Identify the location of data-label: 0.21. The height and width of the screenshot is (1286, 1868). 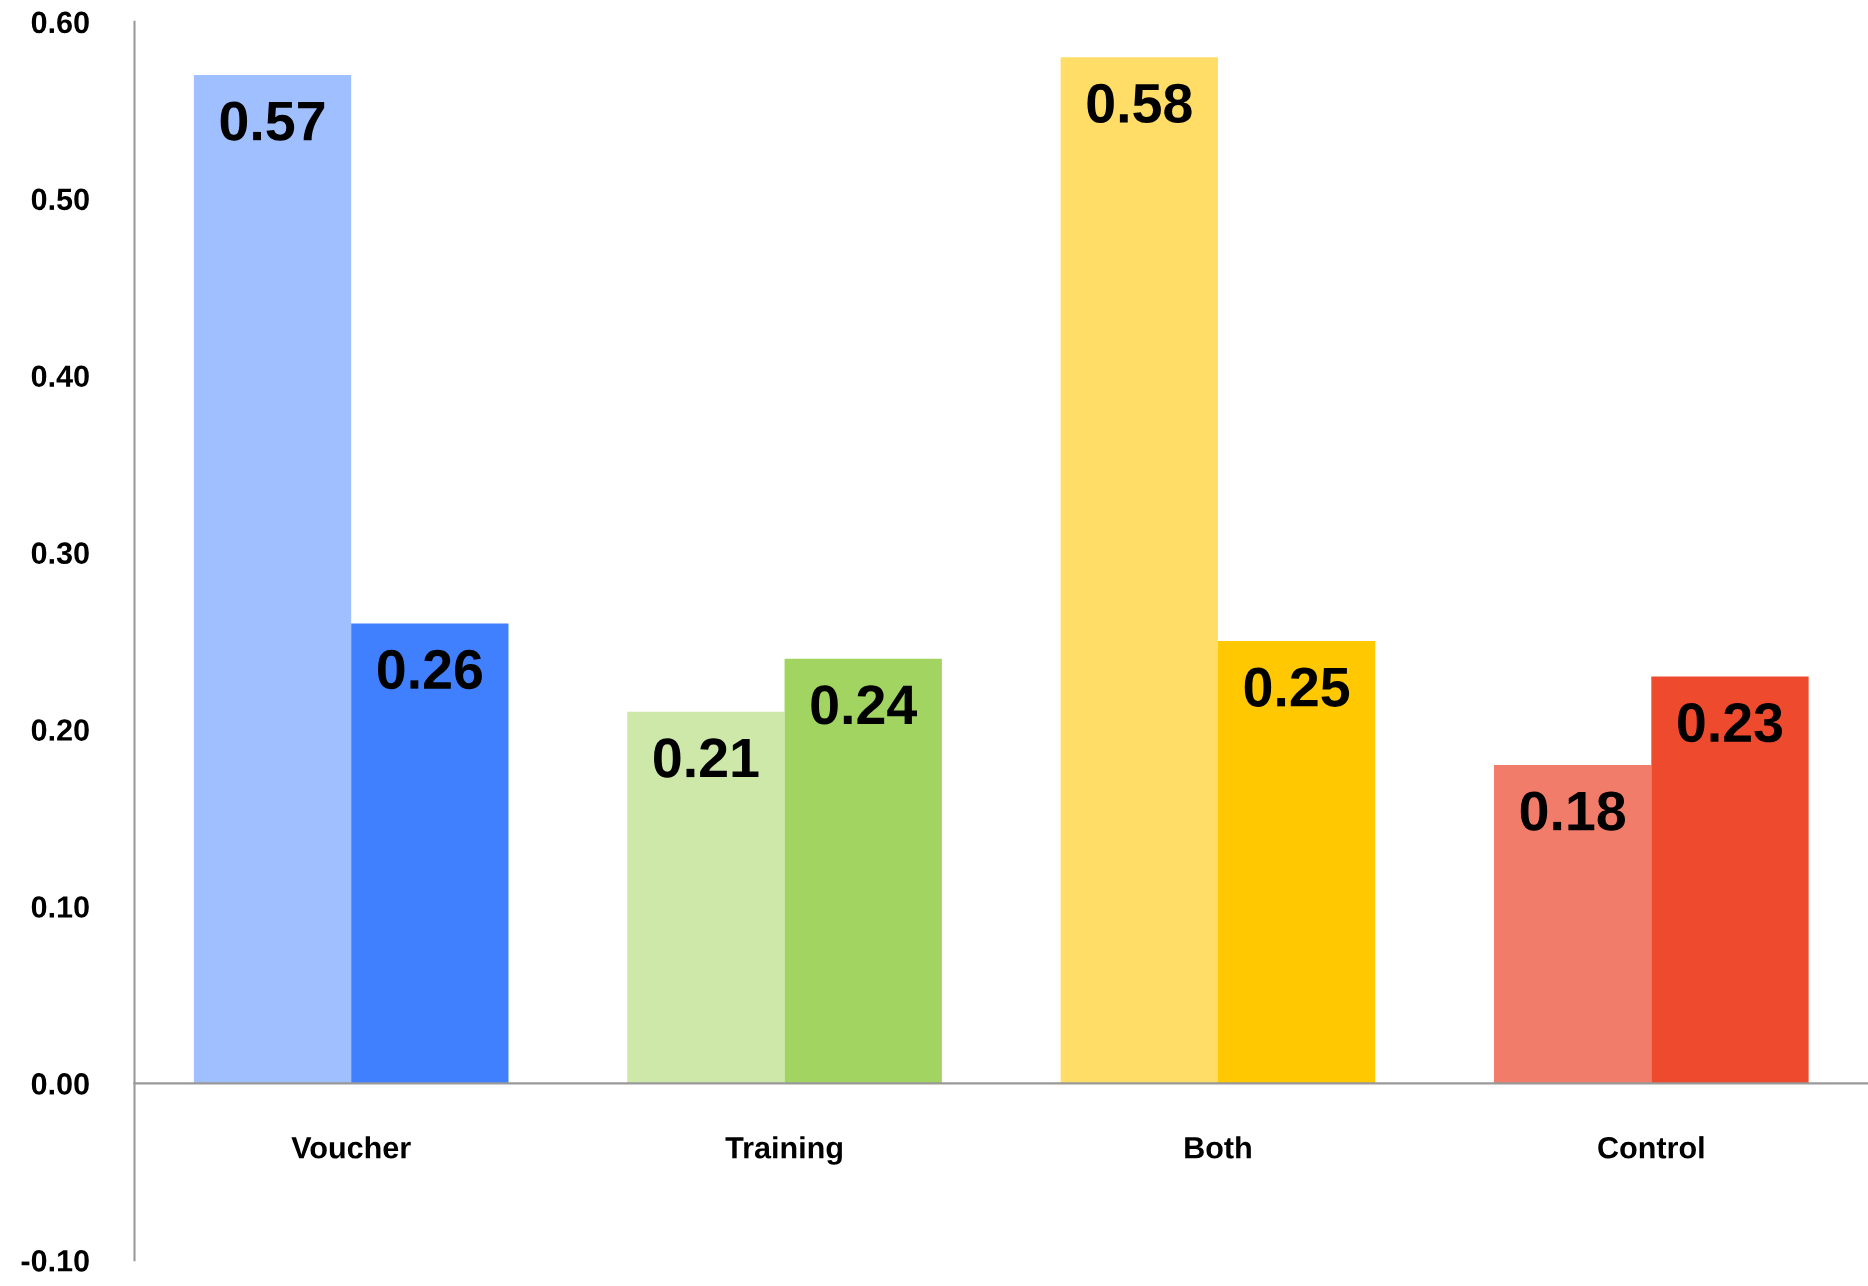
(706, 758).